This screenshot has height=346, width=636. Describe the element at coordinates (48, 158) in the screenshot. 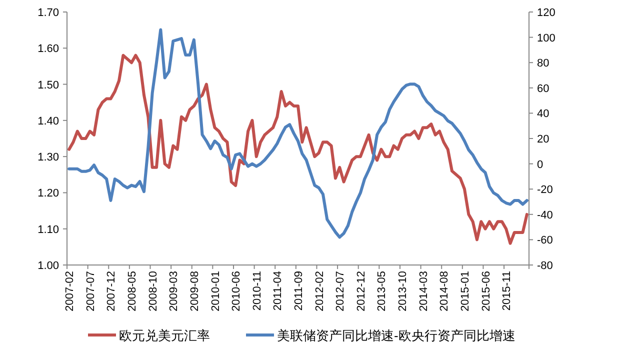

I see `y-tick-label: 1.30` at that location.